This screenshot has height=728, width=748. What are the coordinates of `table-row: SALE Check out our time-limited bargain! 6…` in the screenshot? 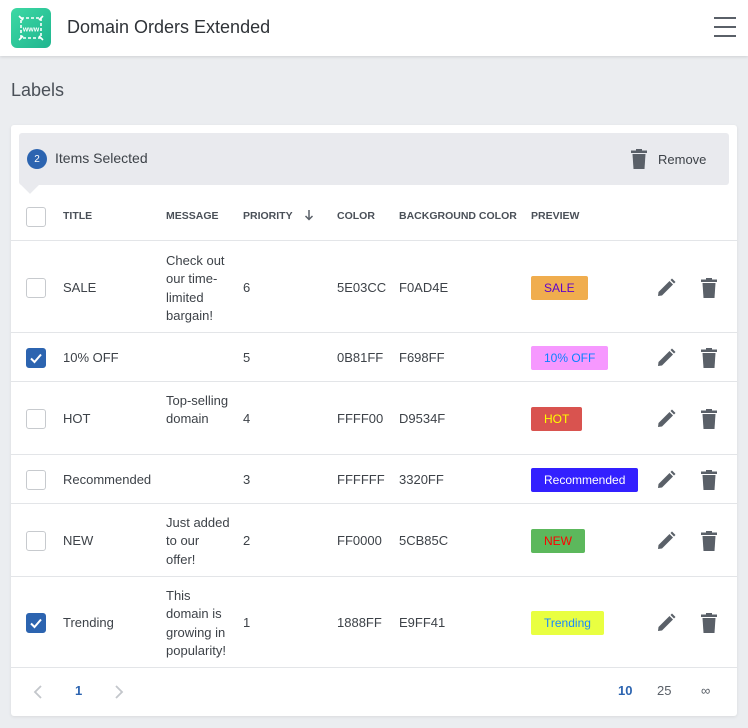 It's located at (374, 287).